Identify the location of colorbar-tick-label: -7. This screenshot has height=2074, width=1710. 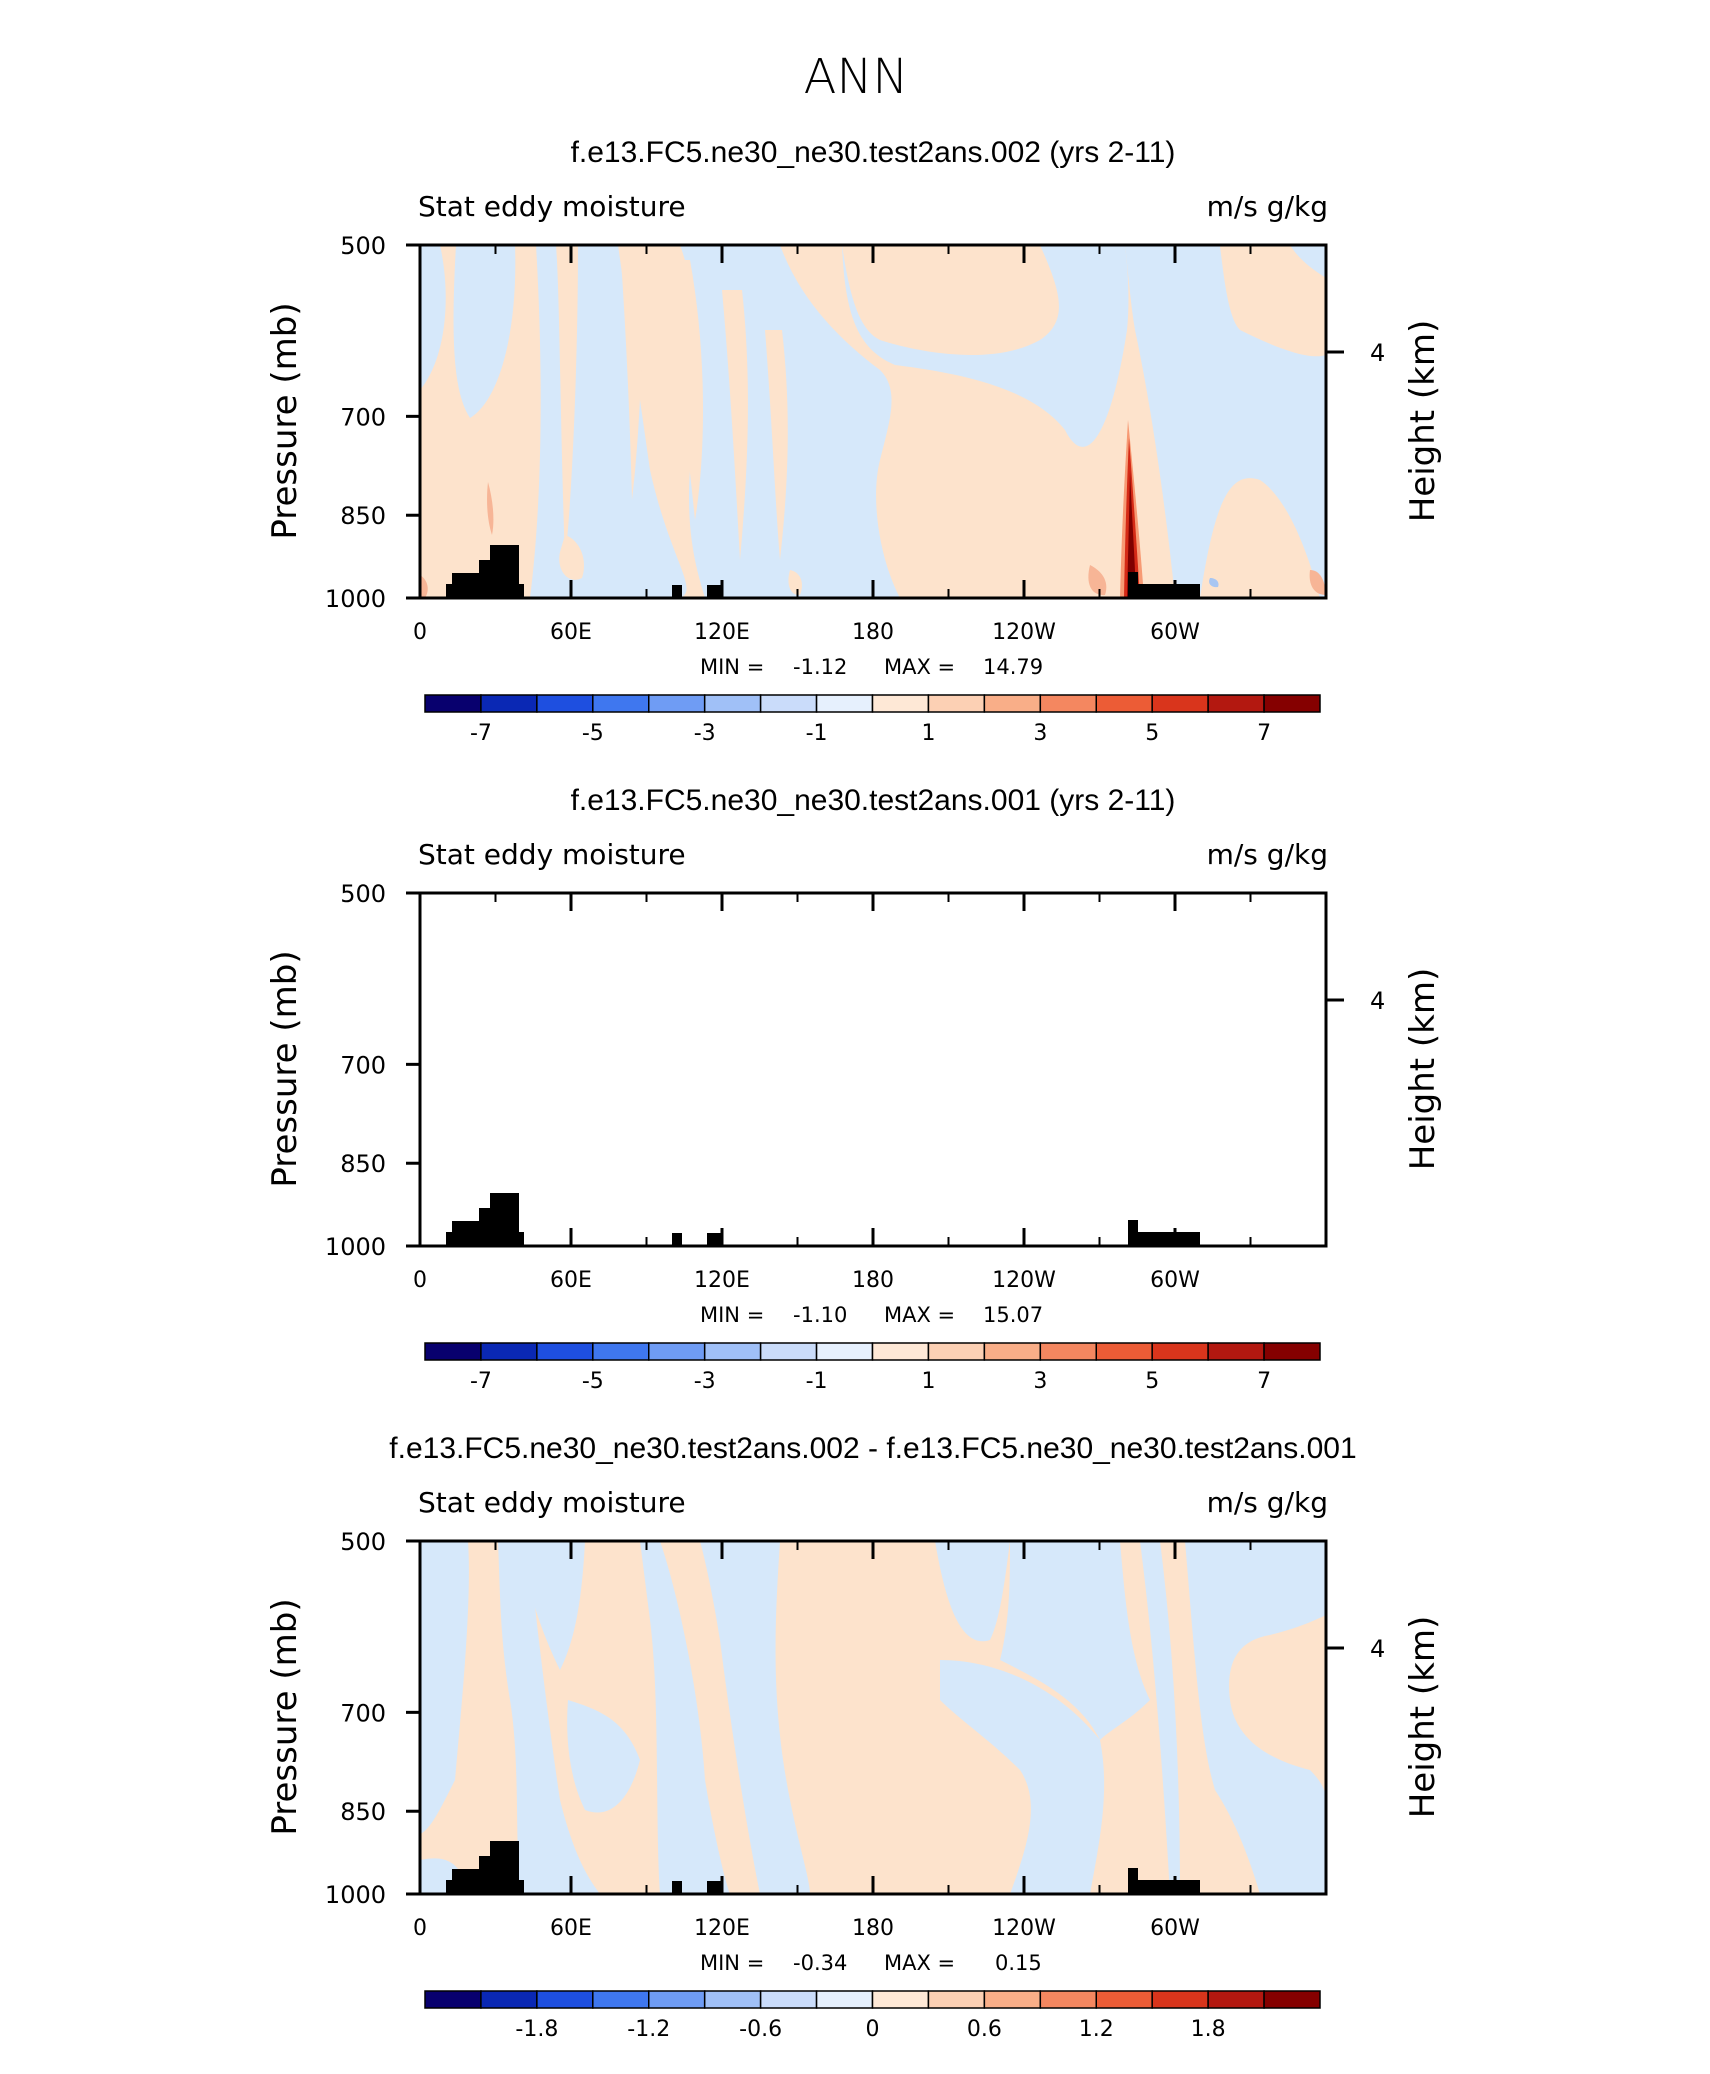
(481, 733).